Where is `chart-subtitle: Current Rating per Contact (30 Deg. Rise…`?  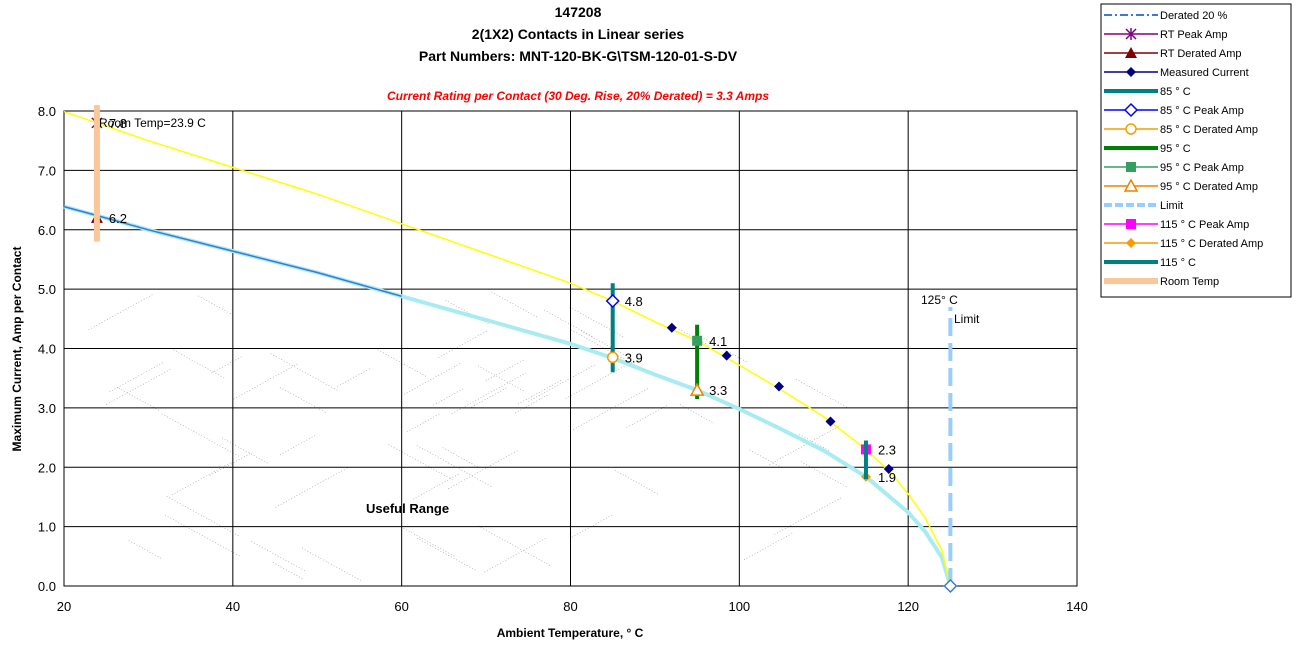
chart-subtitle: Current Rating per Contact (30 Deg. Rise… is located at coordinates (578, 96).